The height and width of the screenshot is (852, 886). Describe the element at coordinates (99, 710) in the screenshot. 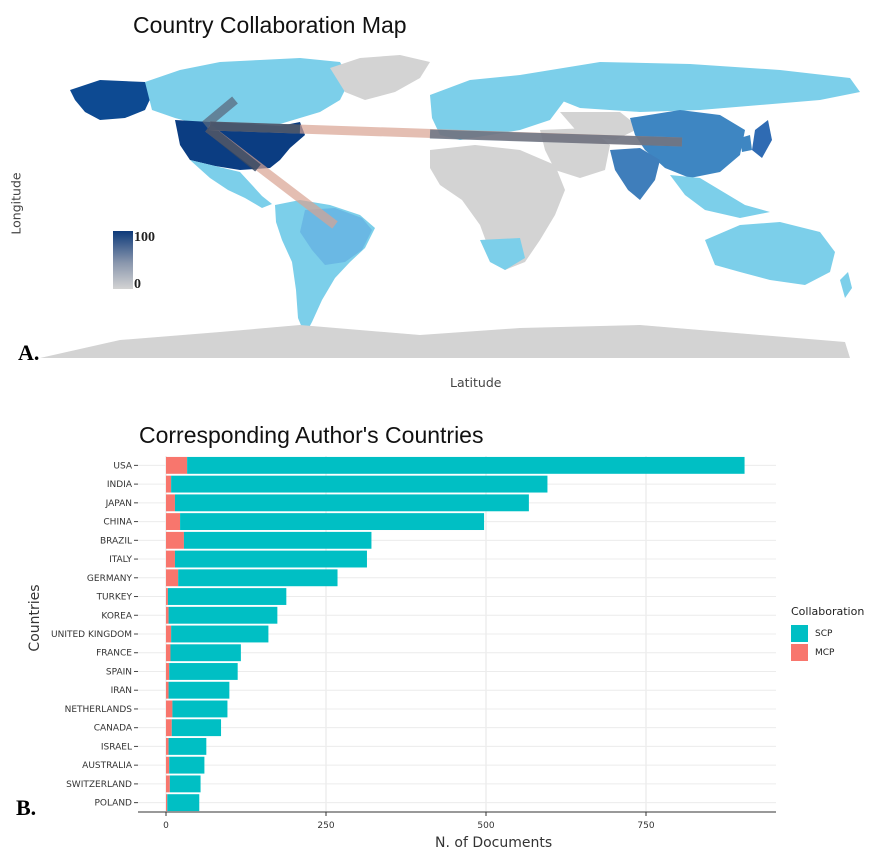

I see `y-tick-label-netherlands: NETHERLANDS` at that location.